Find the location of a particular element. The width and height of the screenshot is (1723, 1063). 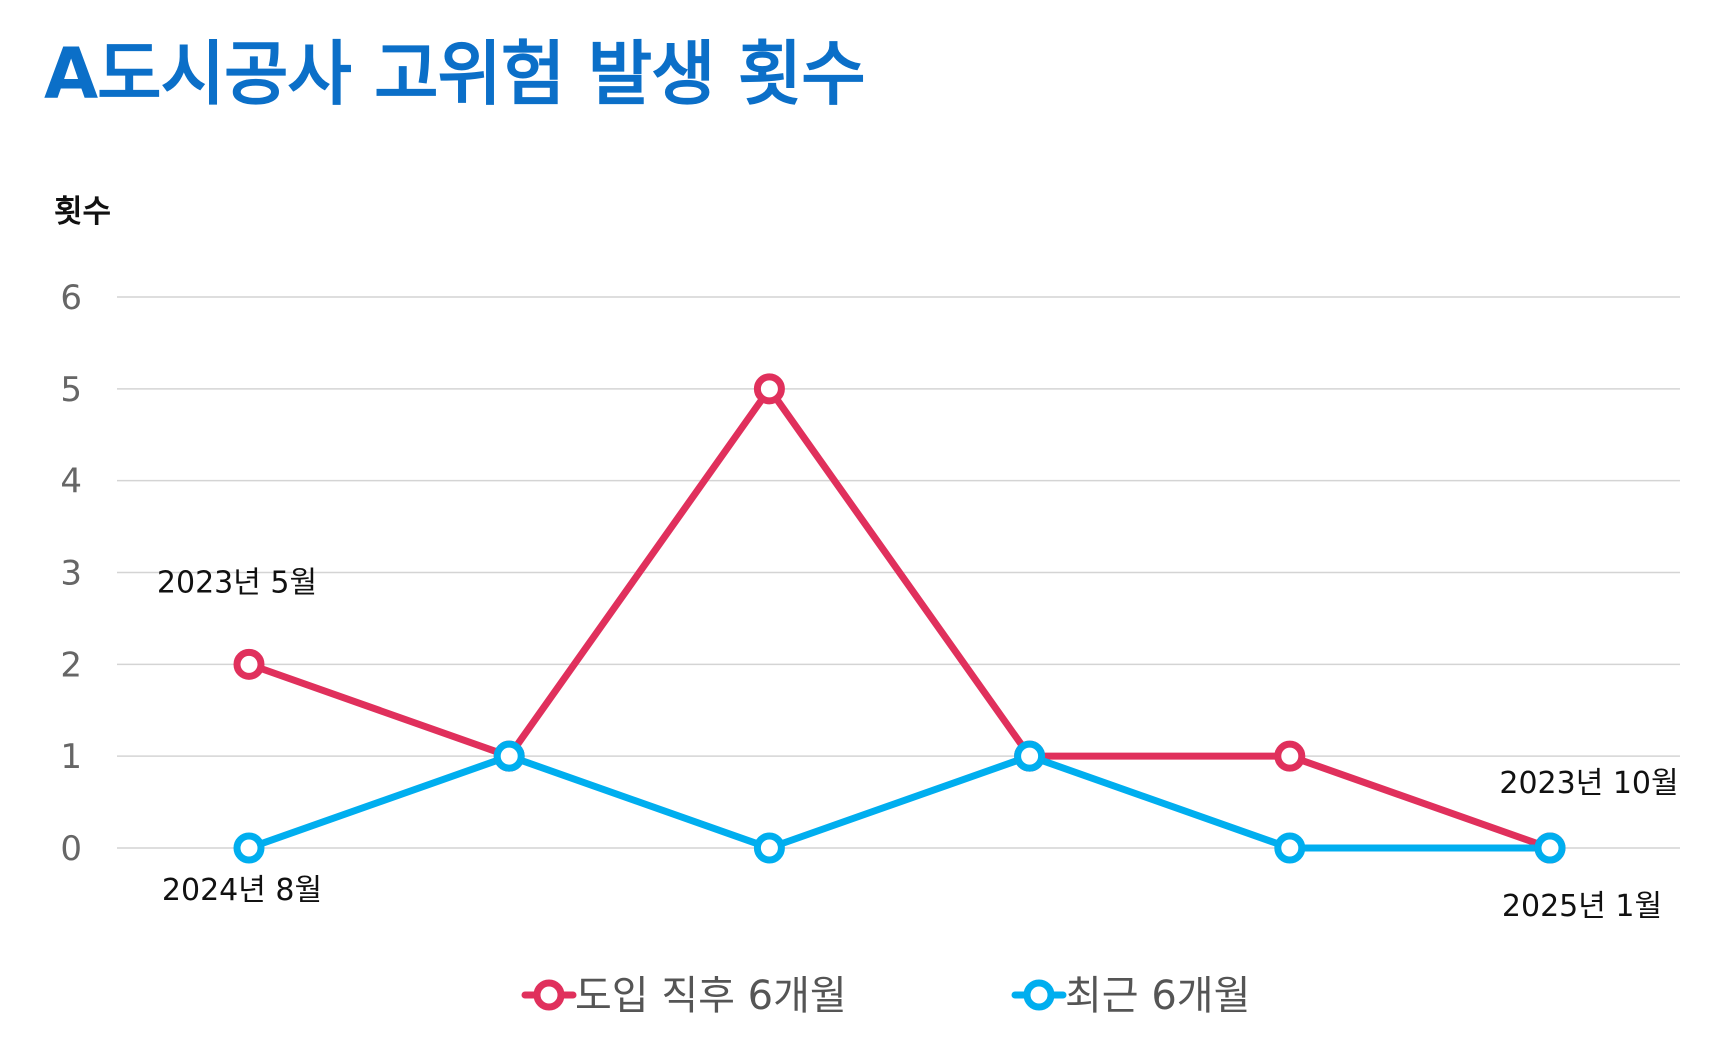

y-tick-label-3: 3 is located at coordinates (71, 574).